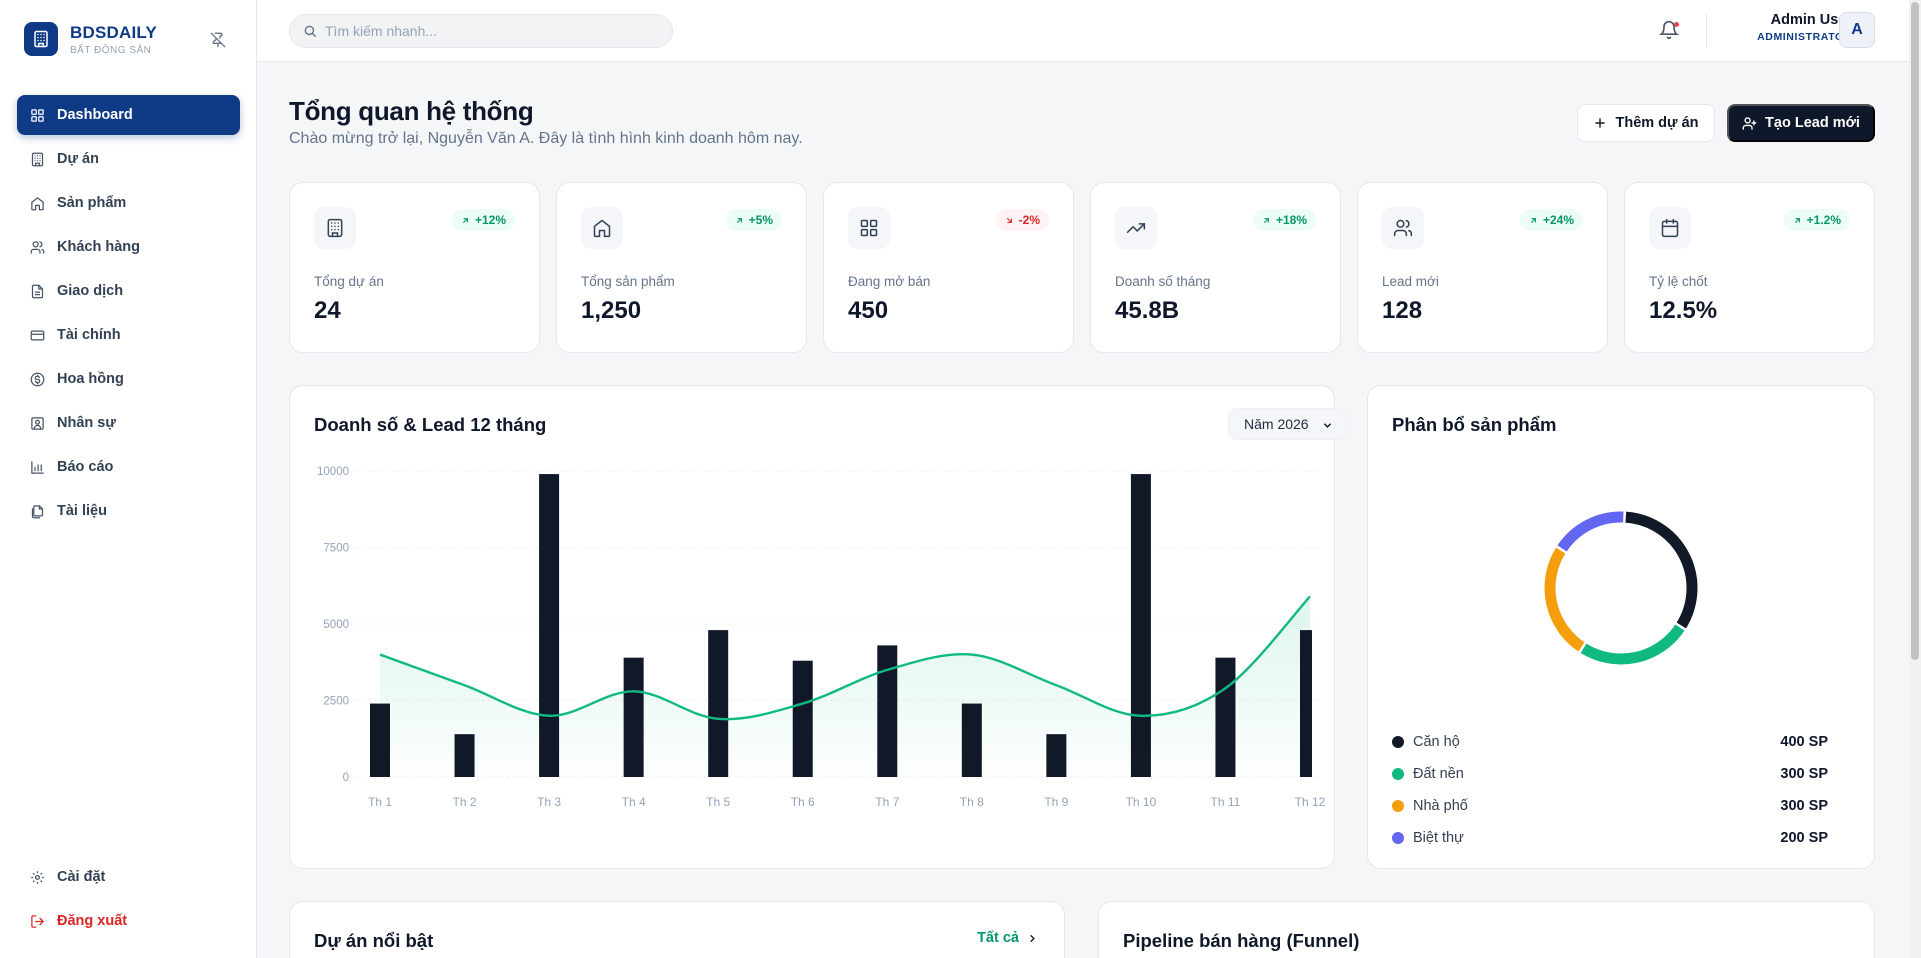 The height and width of the screenshot is (958, 1921). What do you see at coordinates (1804, 742) in the screenshot?
I see `legend-value: 400 SP` at bounding box center [1804, 742].